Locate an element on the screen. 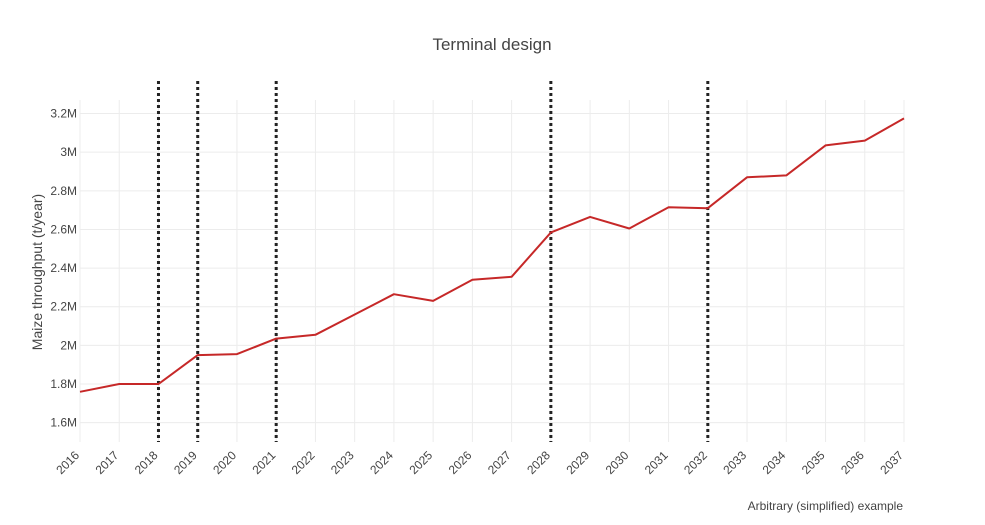 The width and height of the screenshot is (985, 525). x-tick-label: 2037 is located at coordinates (891, 462).